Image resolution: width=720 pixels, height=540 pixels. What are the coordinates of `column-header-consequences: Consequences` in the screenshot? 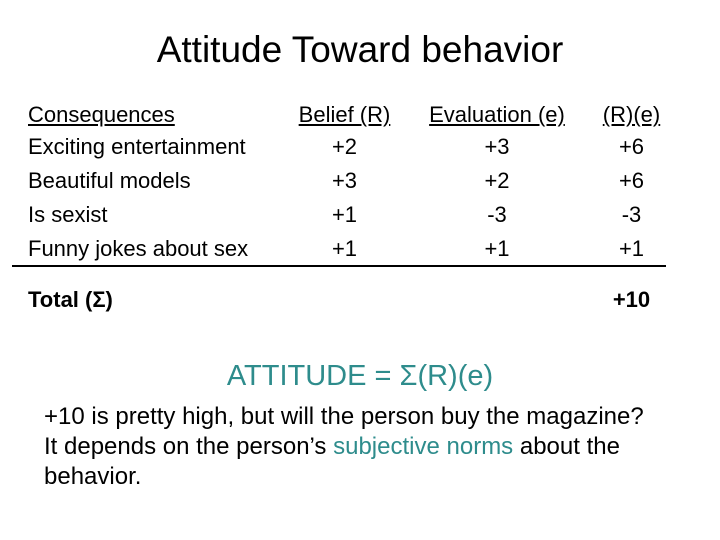 It's located at (152, 115).